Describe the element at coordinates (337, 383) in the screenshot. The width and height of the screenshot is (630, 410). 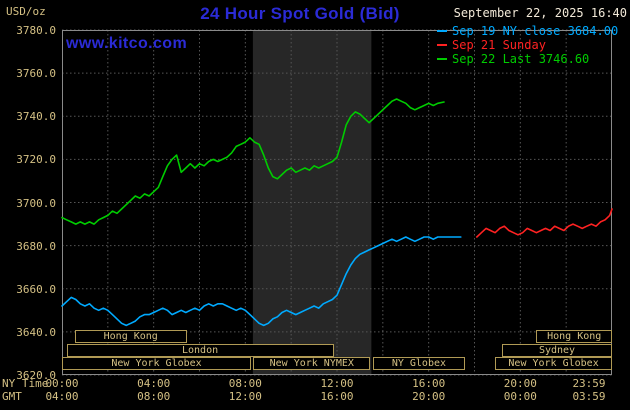
I see `x-tick-label-ny: 12:00` at that location.